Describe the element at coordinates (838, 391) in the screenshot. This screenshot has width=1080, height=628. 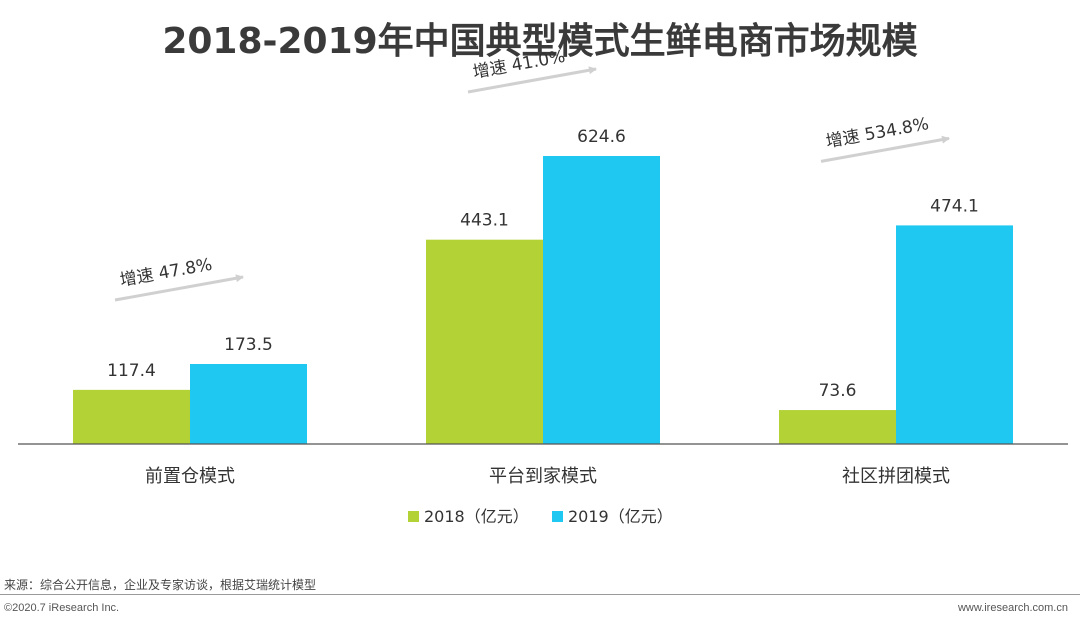
I see `data-label: 73.6` at that location.